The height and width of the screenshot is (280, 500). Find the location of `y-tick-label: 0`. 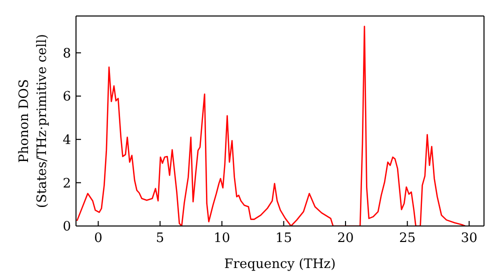

y-tick-label: 0 is located at coordinates (66, 227).